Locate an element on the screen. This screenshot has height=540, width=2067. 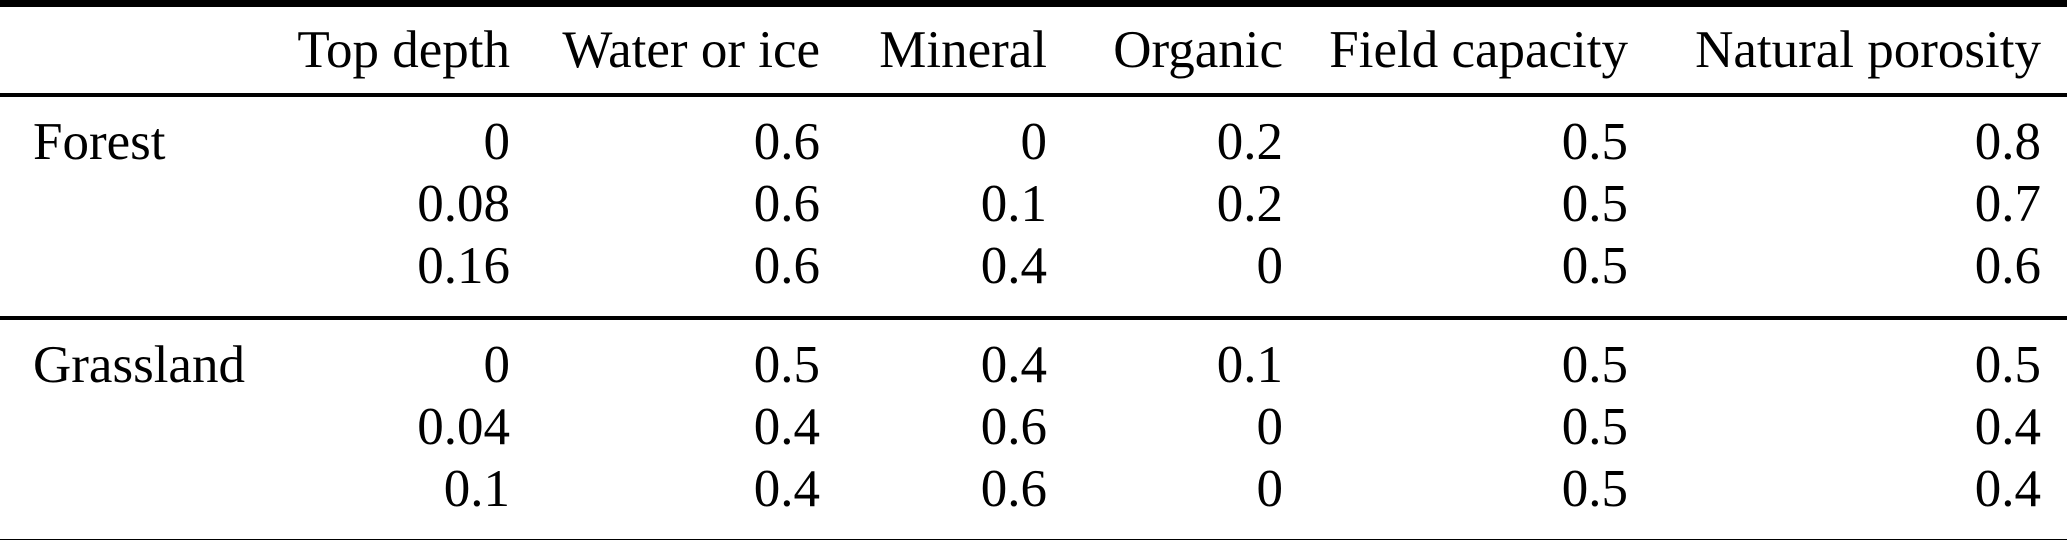
table-cell-top-depth: 0.16 is located at coordinates (463, 265).